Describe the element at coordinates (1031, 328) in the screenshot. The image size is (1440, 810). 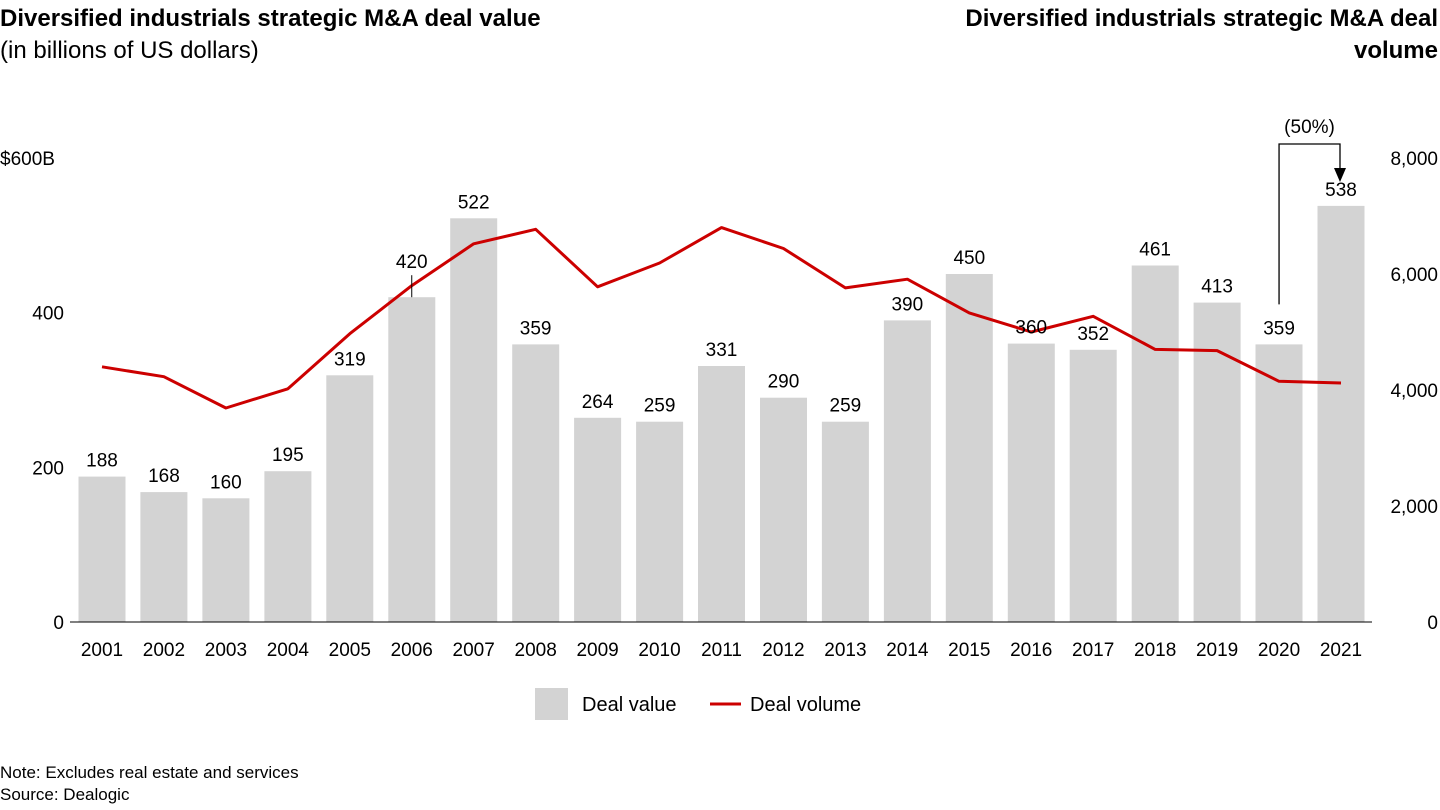
I see `data-label-2016: 360` at that location.